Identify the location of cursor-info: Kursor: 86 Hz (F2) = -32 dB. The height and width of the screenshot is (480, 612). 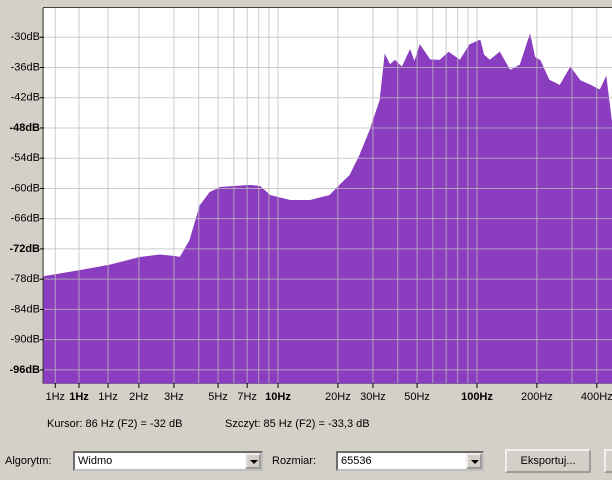
(115, 424).